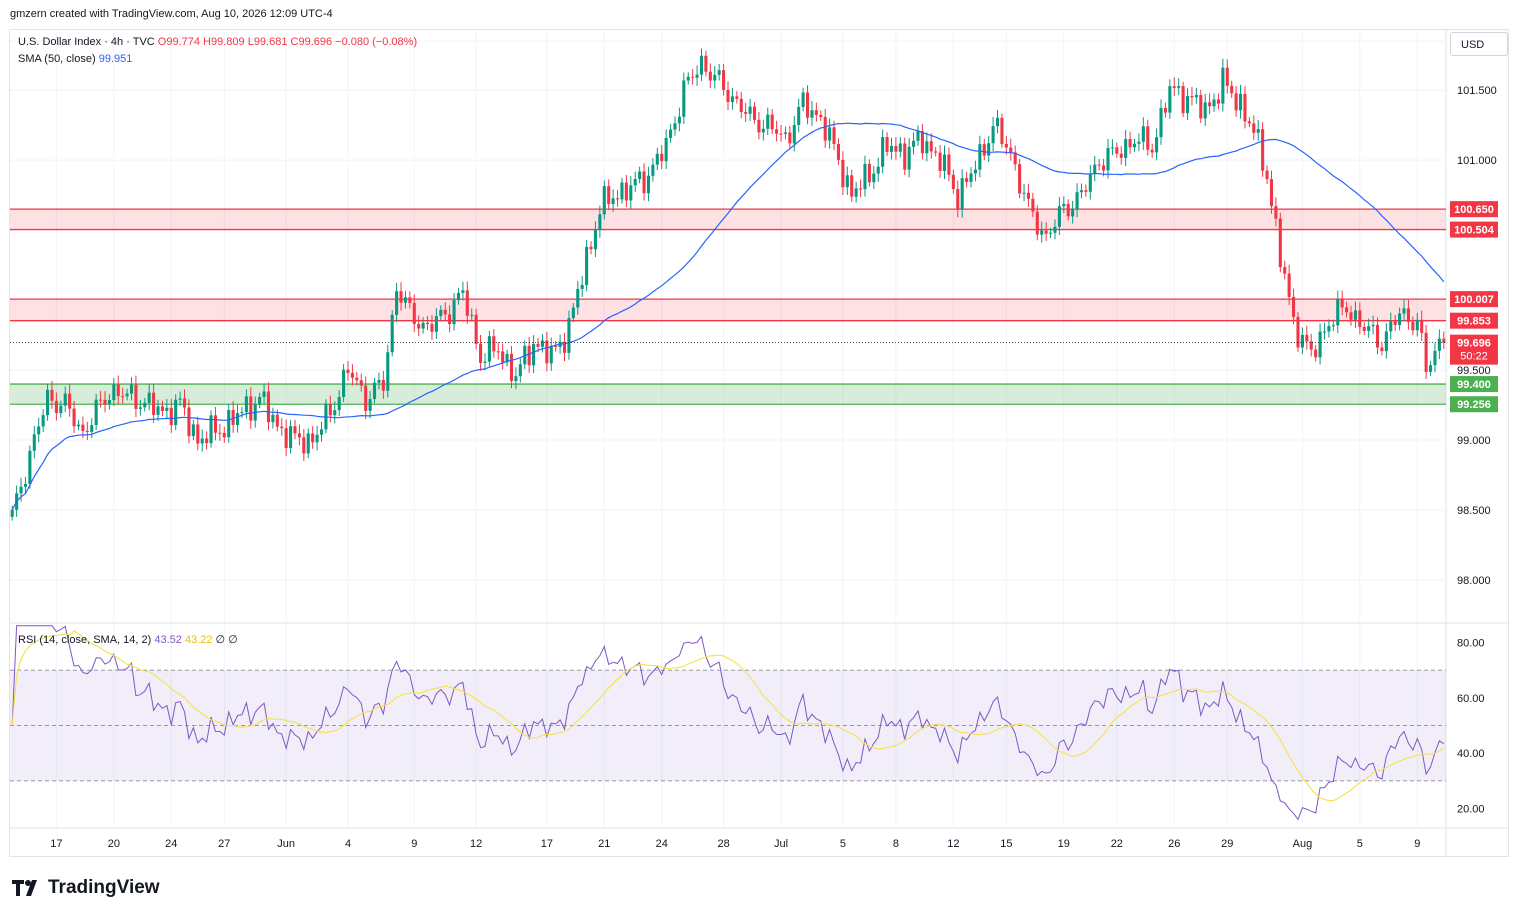 The height and width of the screenshot is (917, 1519). Describe the element at coordinates (1479, 44) in the screenshot. I see `currency-button: USD` at that location.